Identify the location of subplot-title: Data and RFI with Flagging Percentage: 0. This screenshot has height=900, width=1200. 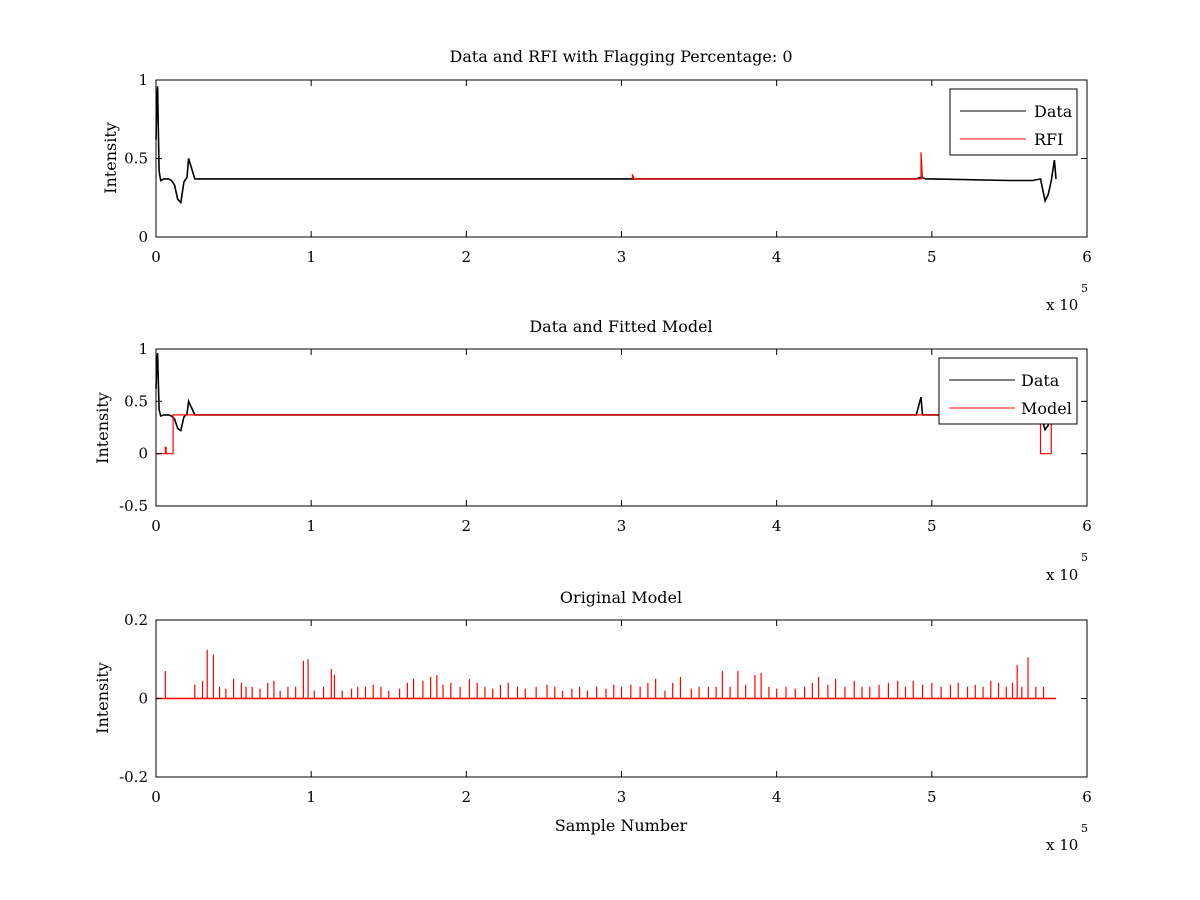
(620, 56).